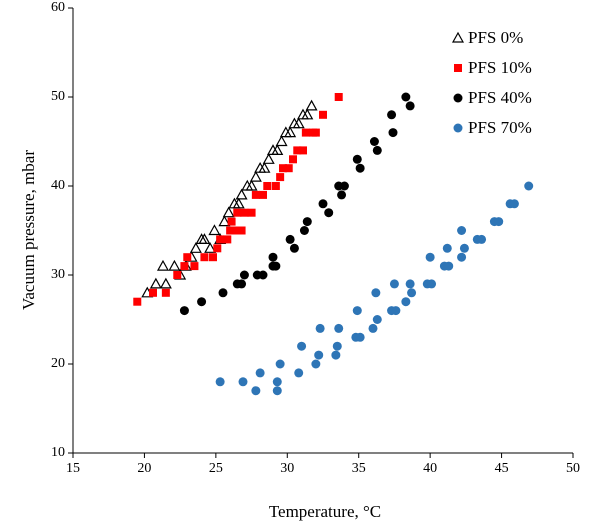 This screenshot has height=531, width=590. Describe the element at coordinates (500, 67) in the screenshot. I see `legend-label: PFS 10%` at that location.